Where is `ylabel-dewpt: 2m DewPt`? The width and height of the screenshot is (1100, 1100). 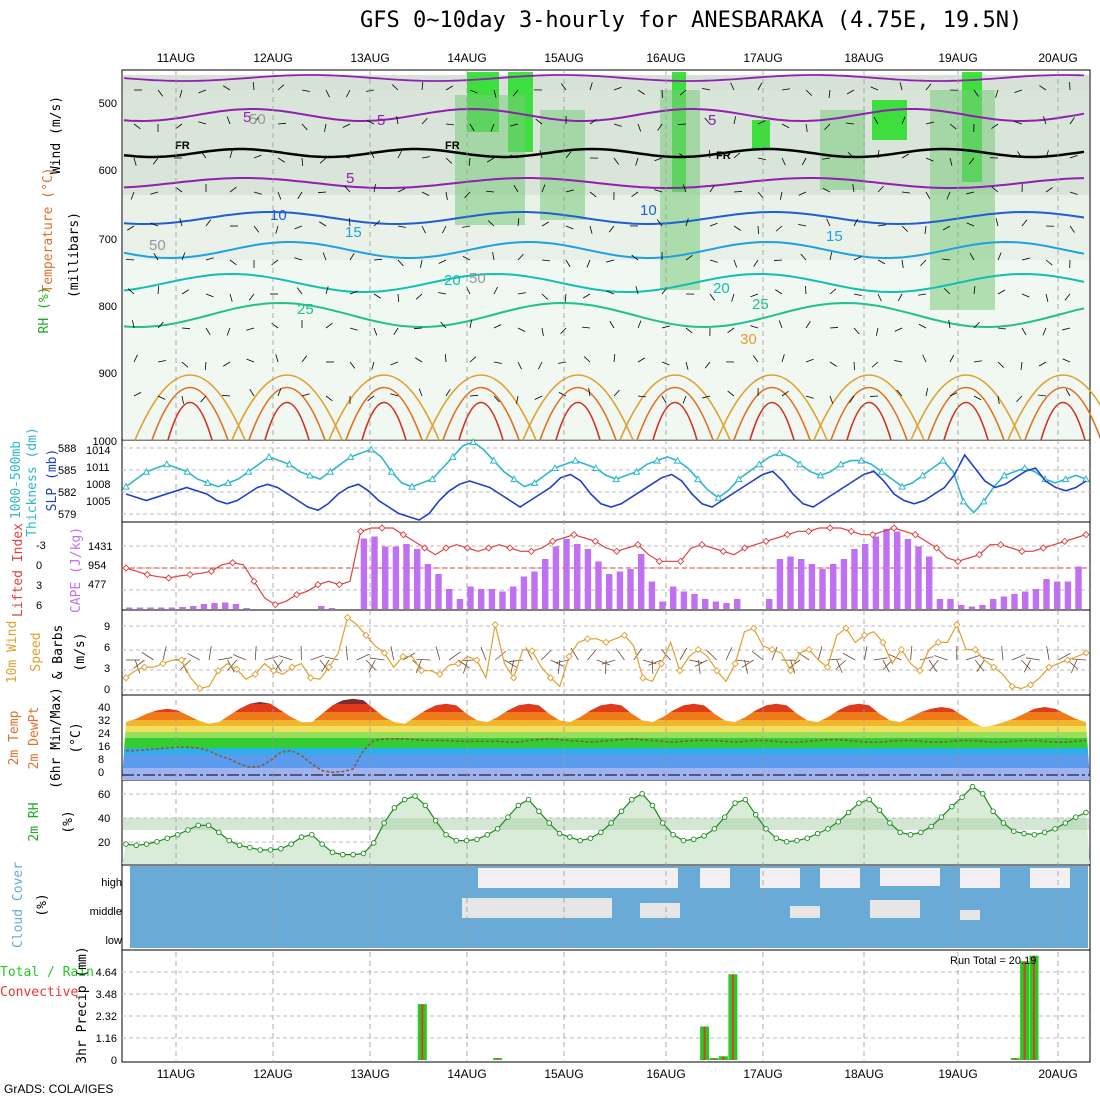
ylabel-dewpt: 2m DewPt is located at coordinates (34, 738).